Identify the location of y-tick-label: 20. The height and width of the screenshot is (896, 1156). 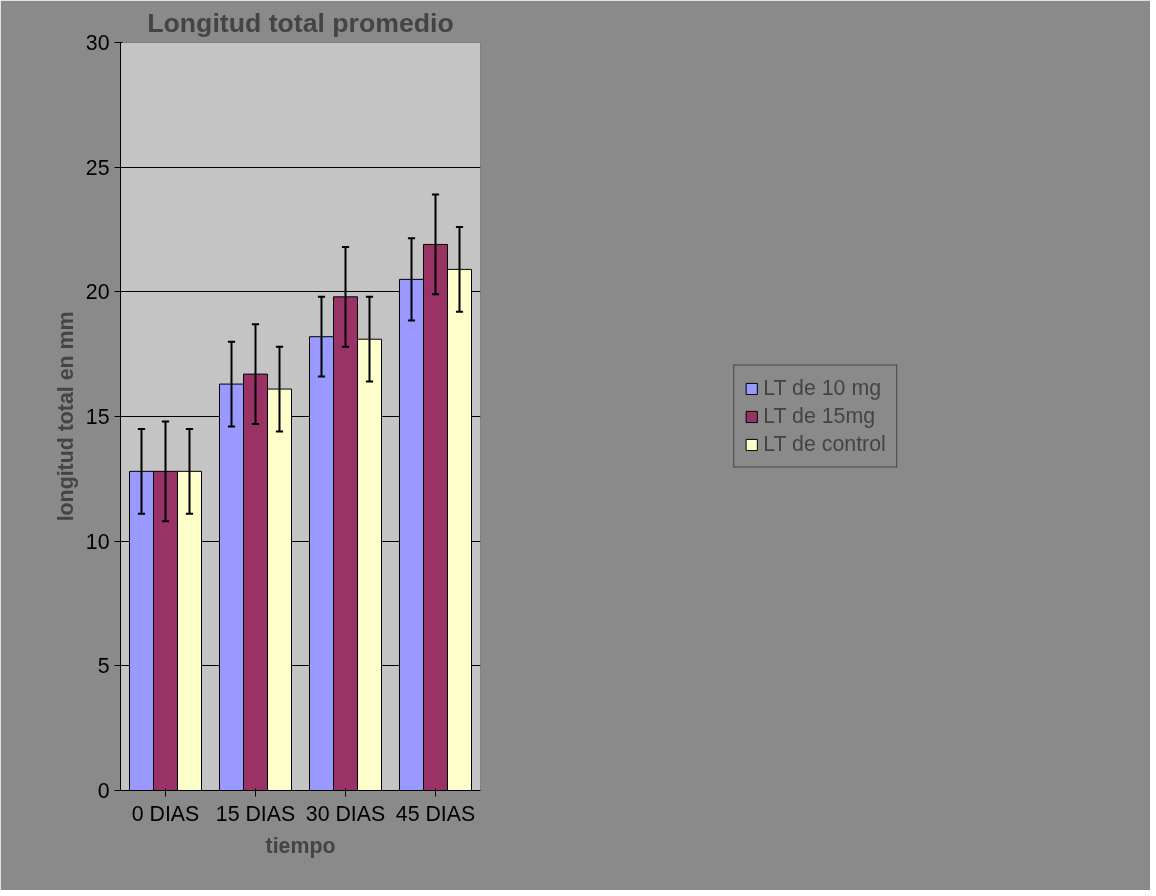
(97, 292).